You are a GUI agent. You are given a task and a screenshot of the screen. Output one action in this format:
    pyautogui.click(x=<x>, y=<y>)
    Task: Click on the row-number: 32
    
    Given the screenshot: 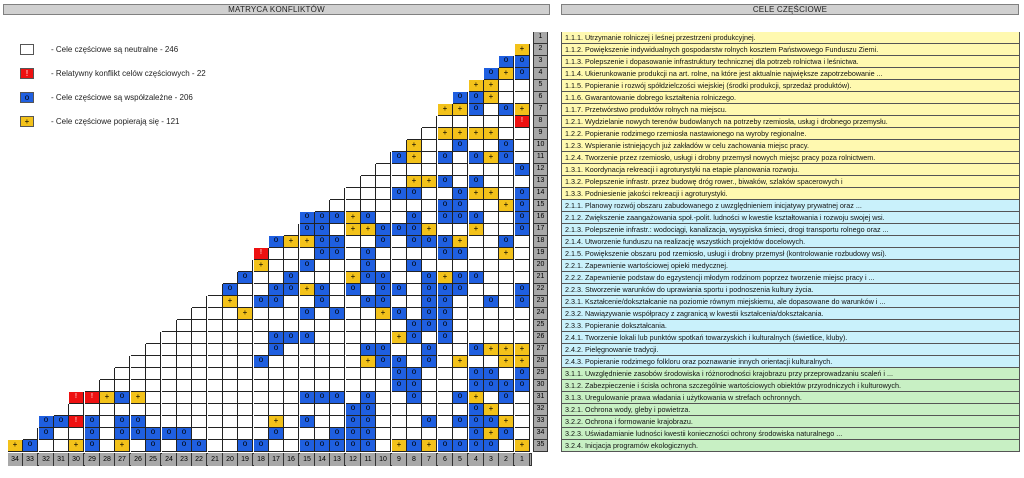 What is the action you would take?
    pyautogui.click(x=540, y=410)
    